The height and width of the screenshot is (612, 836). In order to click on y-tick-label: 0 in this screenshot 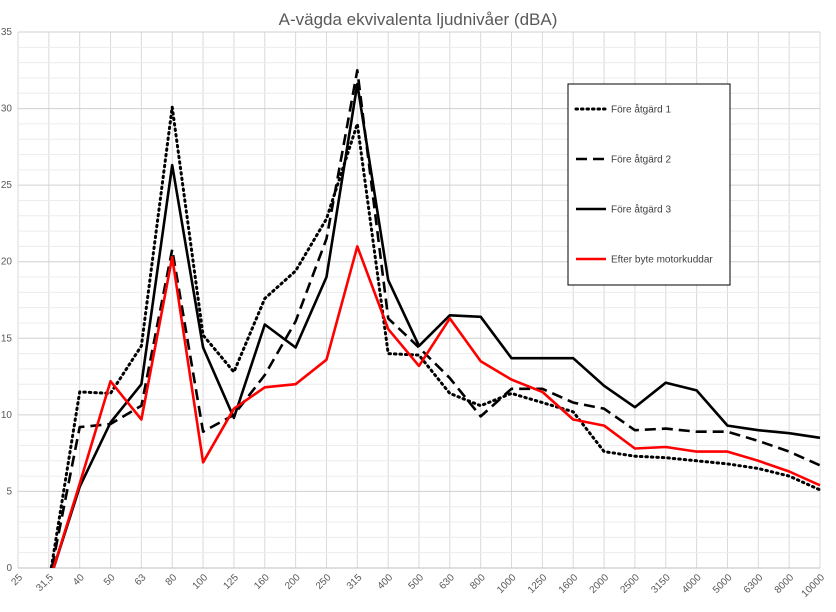, I will do `click(9, 568)`.